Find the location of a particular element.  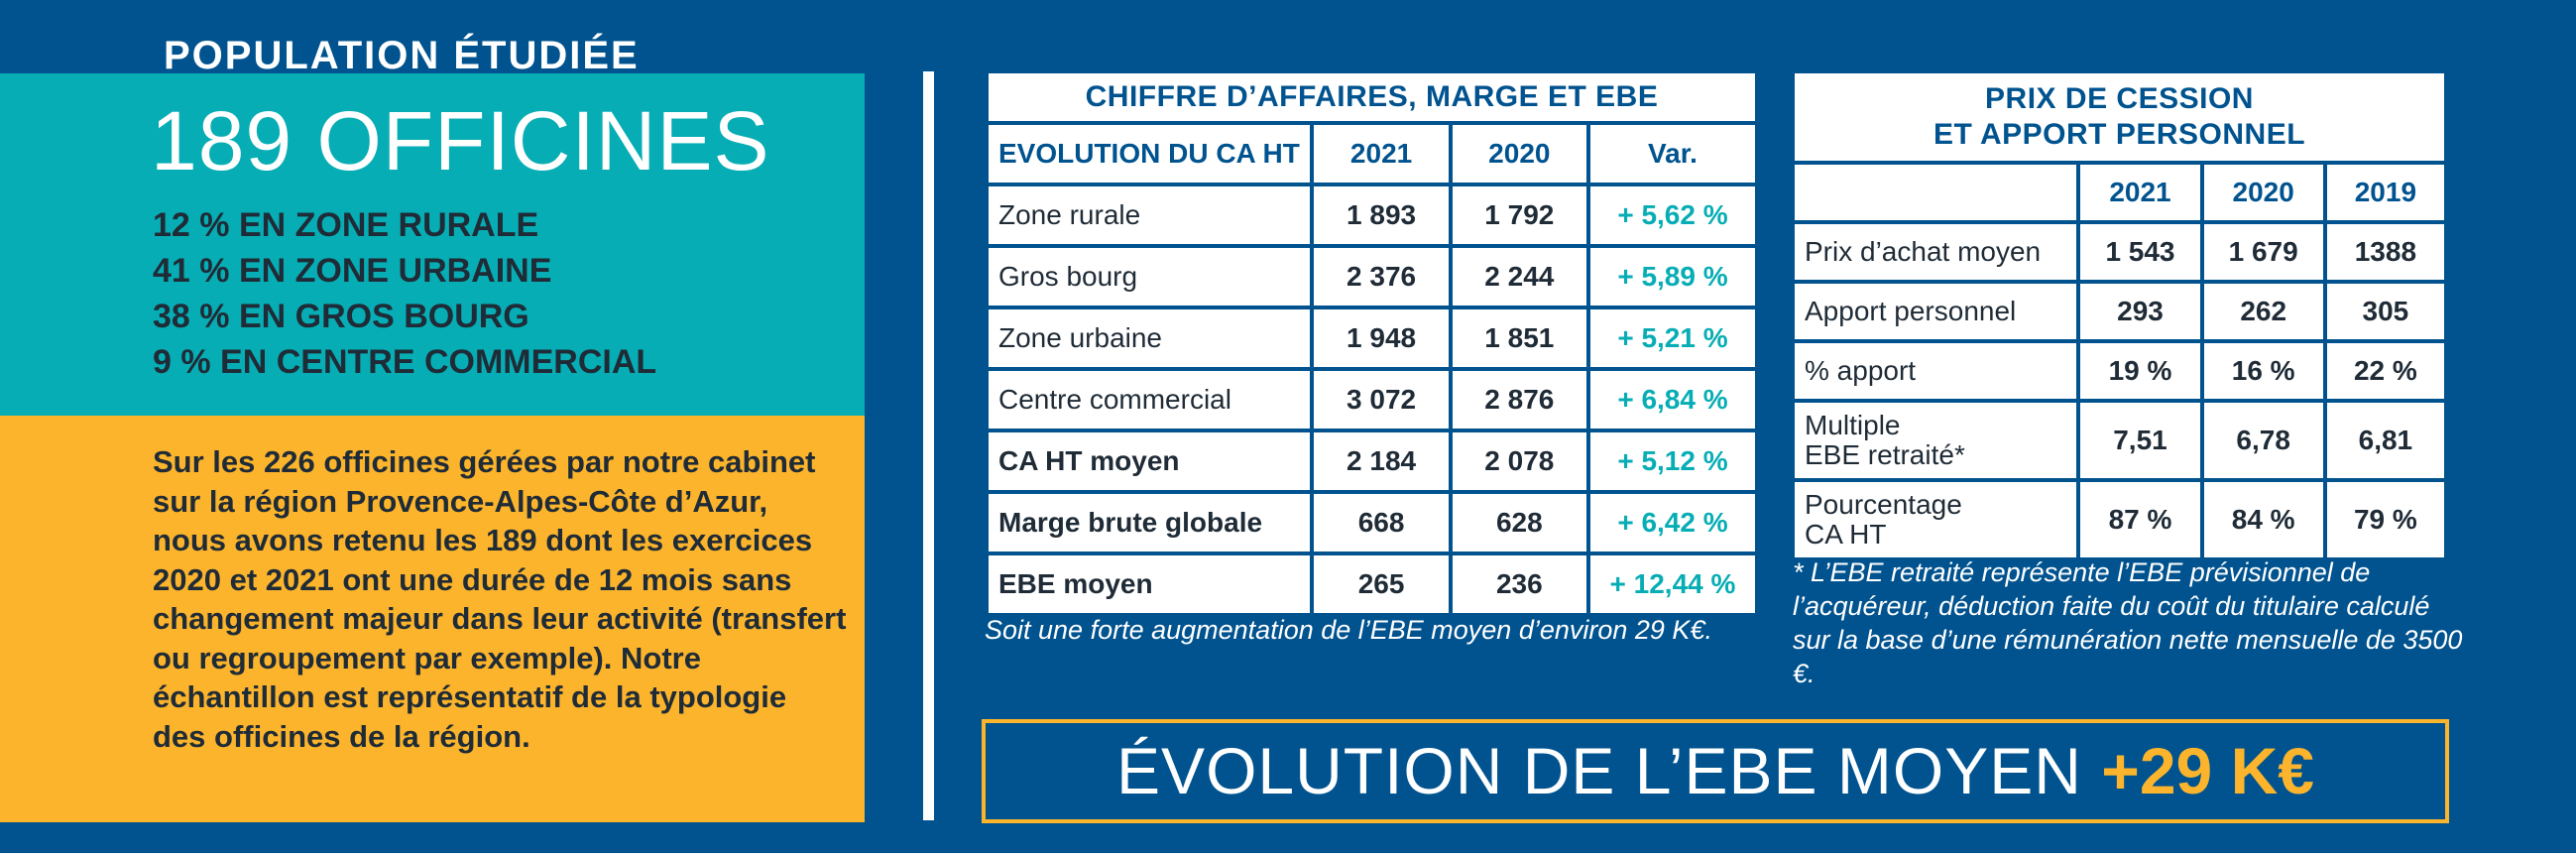

column-divider is located at coordinates (929, 445).